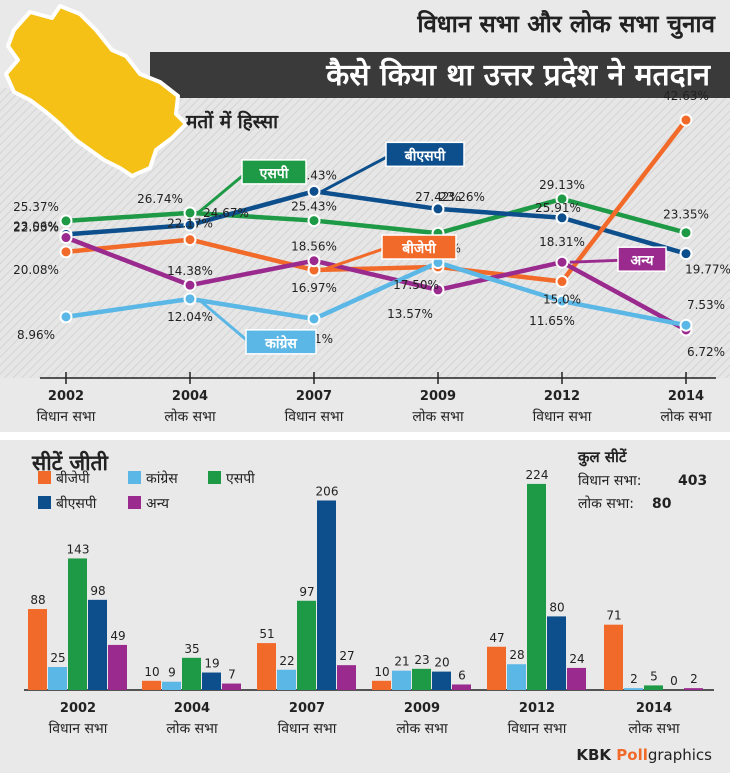 The width and height of the screenshot is (730, 777). I want to click on series-tag-congress, so click(281, 342).